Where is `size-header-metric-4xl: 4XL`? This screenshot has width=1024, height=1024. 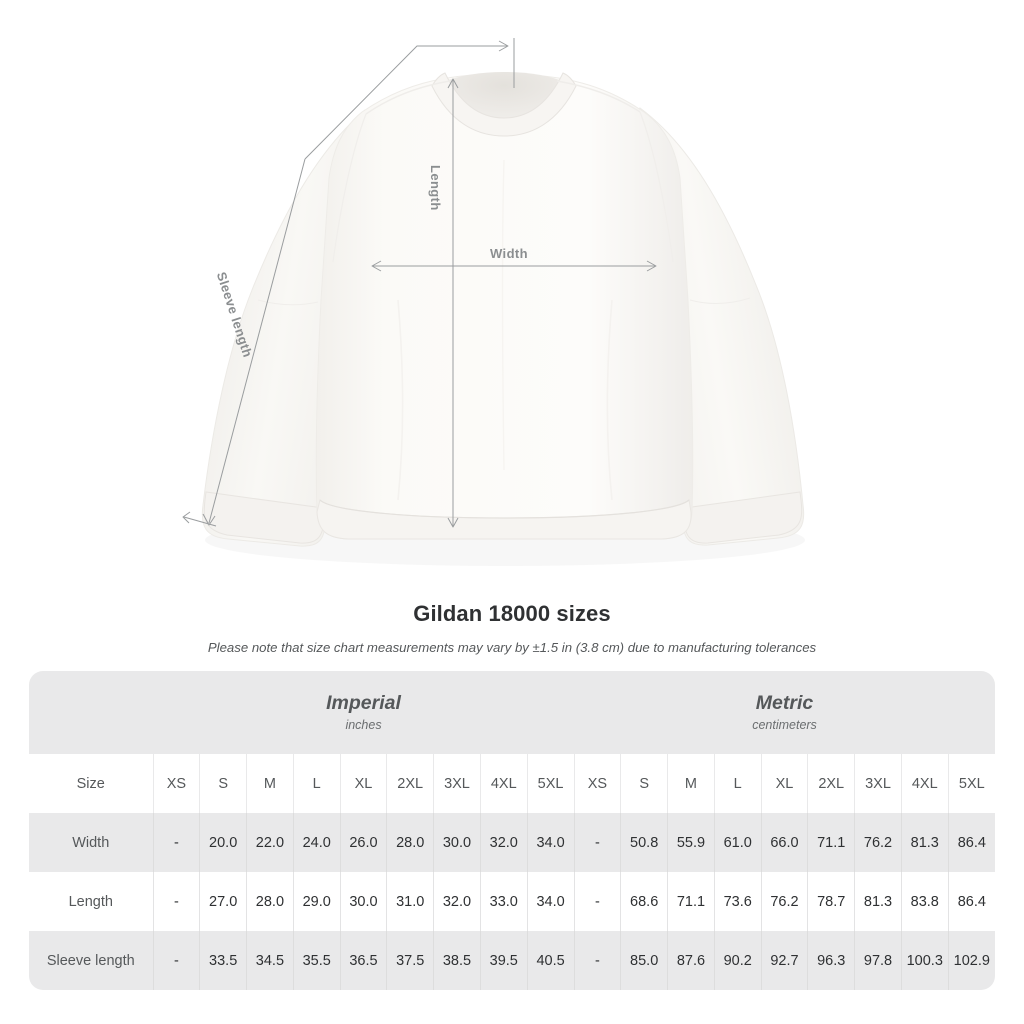 size-header-metric-4xl: 4XL is located at coordinates (924, 783).